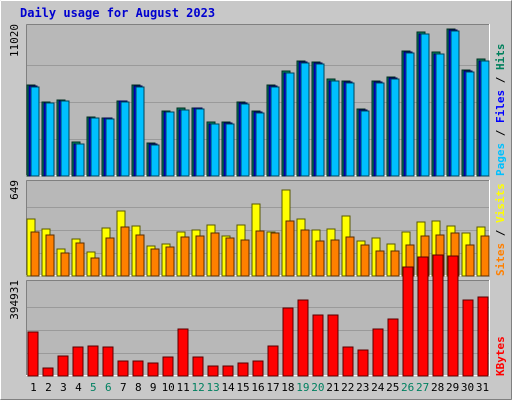 The image size is (512, 400). I want to click on x-tick-label: 5, so click(93, 387).